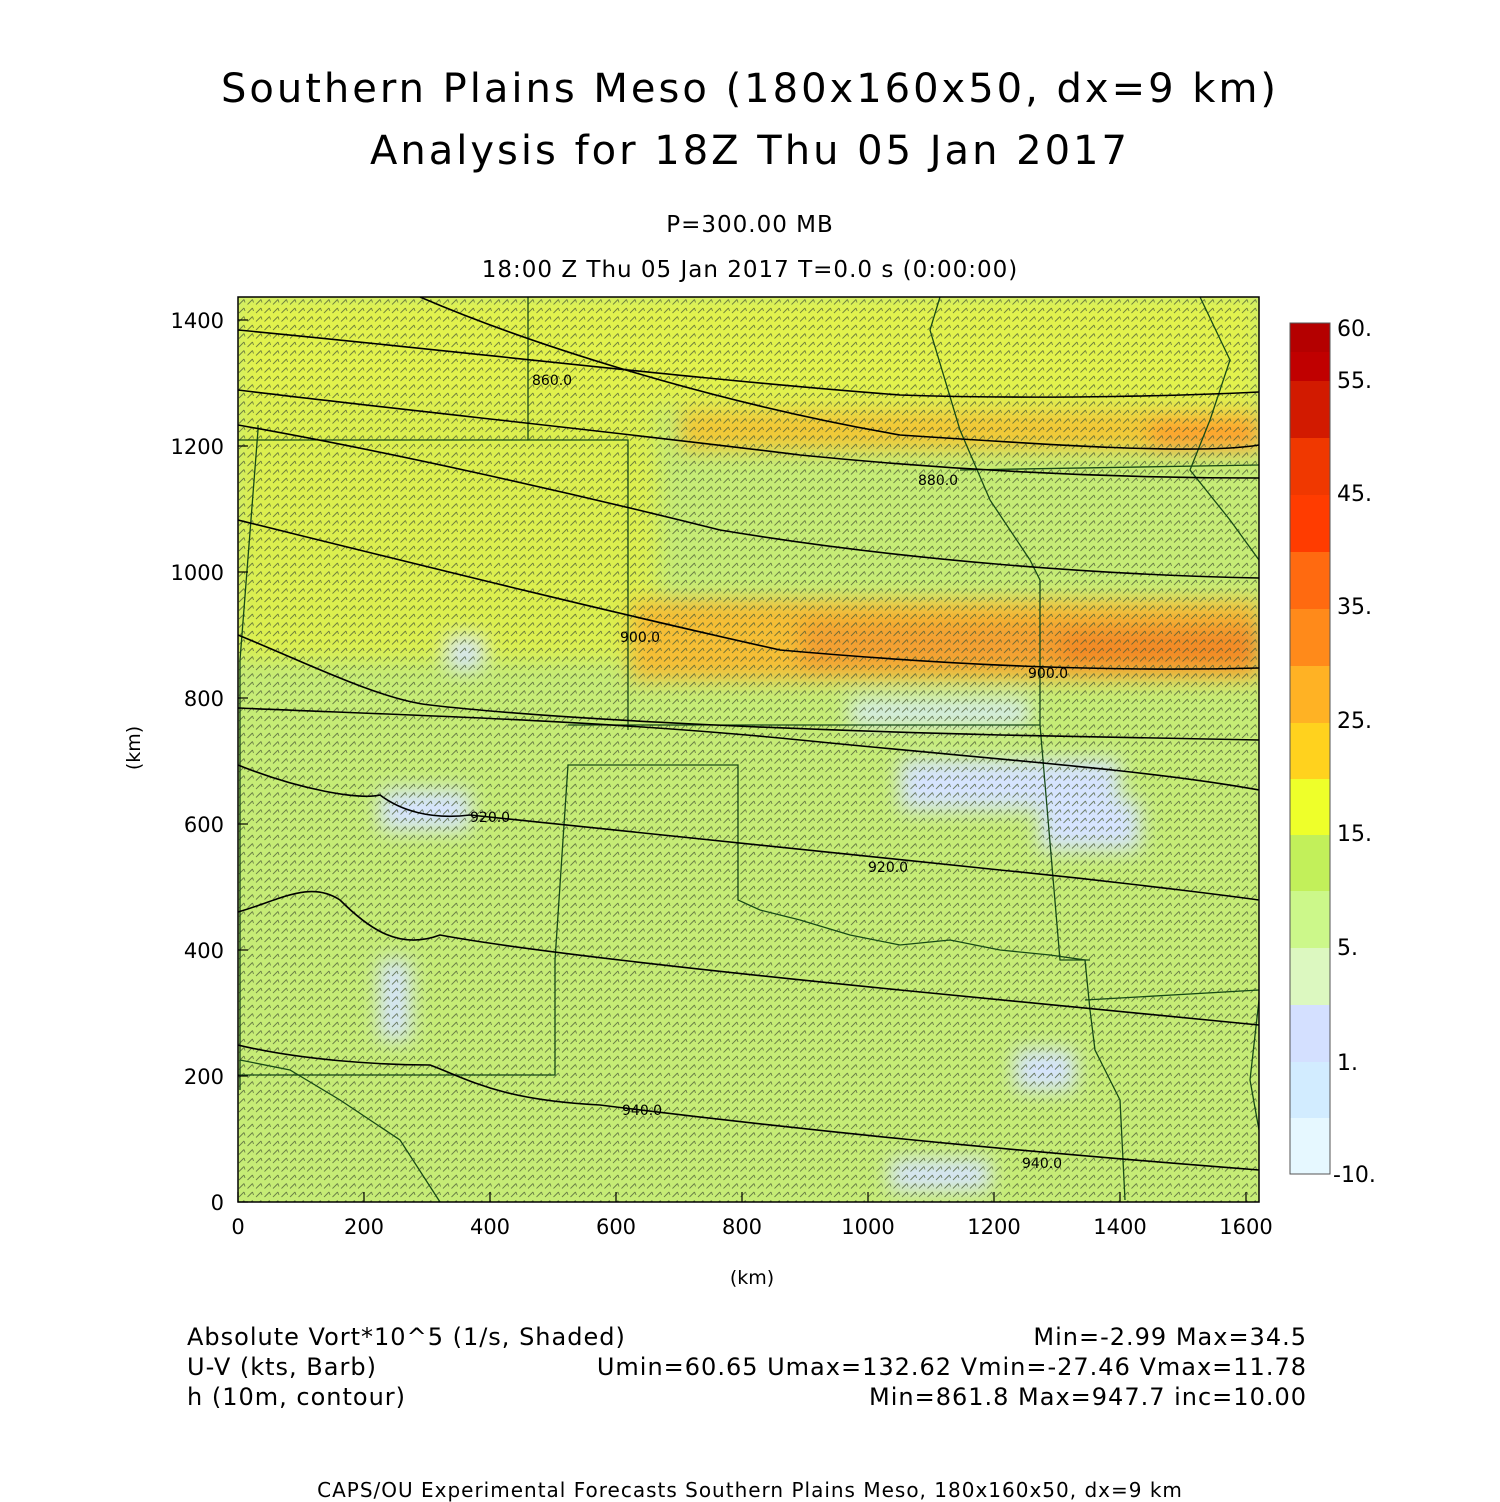 Image resolution: width=1500 pixels, height=1502 pixels. What do you see at coordinates (888, 868) in the screenshot?
I see `contour-label-920-b: 920.0` at bounding box center [888, 868].